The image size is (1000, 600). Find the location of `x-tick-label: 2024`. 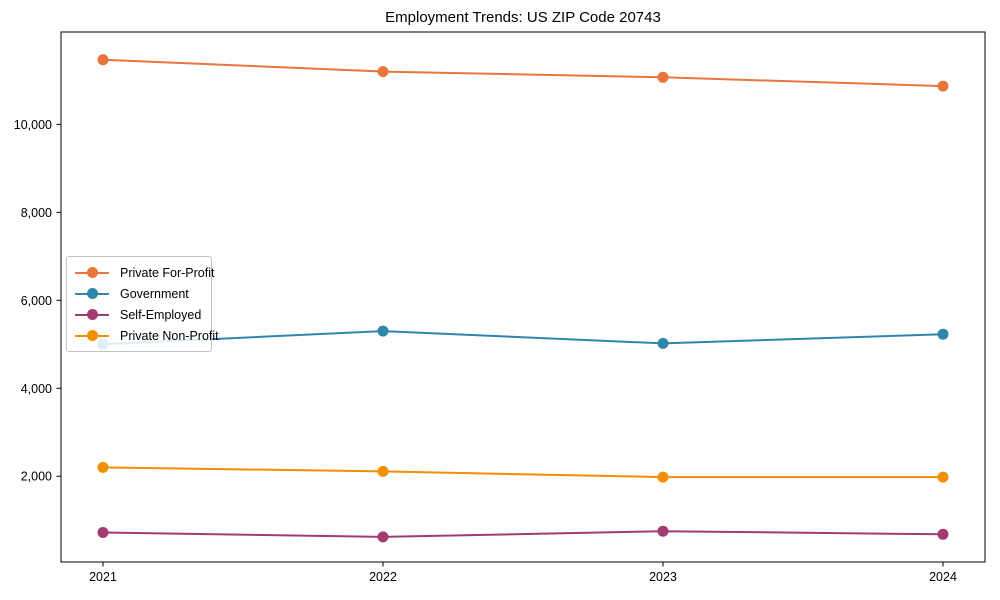

x-tick-label: 2024 is located at coordinates (943, 577).